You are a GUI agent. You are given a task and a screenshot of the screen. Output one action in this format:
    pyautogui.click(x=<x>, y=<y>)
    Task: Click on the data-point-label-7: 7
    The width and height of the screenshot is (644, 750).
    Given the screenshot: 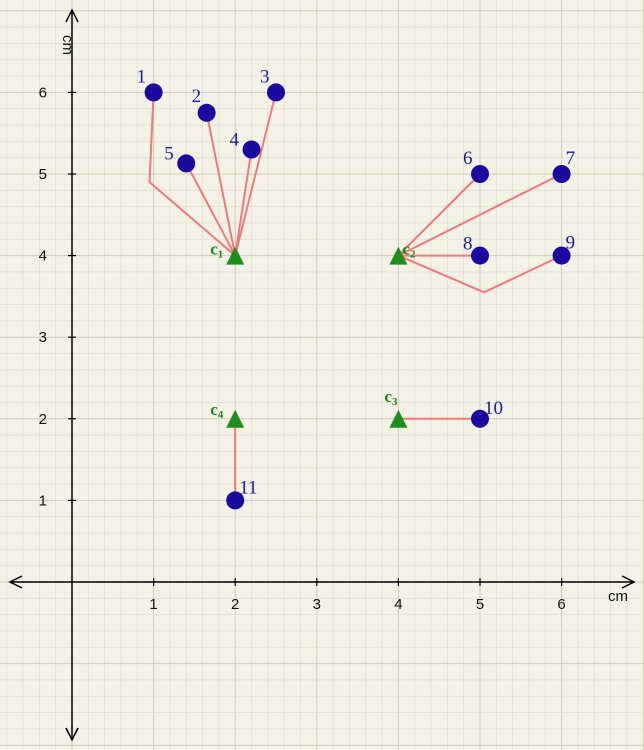 What is the action you would take?
    pyautogui.click(x=571, y=158)
    